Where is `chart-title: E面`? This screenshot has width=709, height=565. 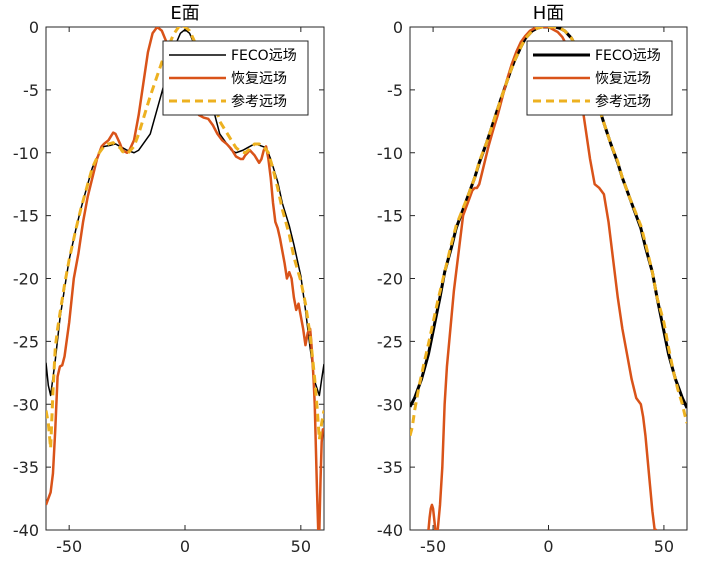
chart-title: E面 is located at coordinates (184, 13).